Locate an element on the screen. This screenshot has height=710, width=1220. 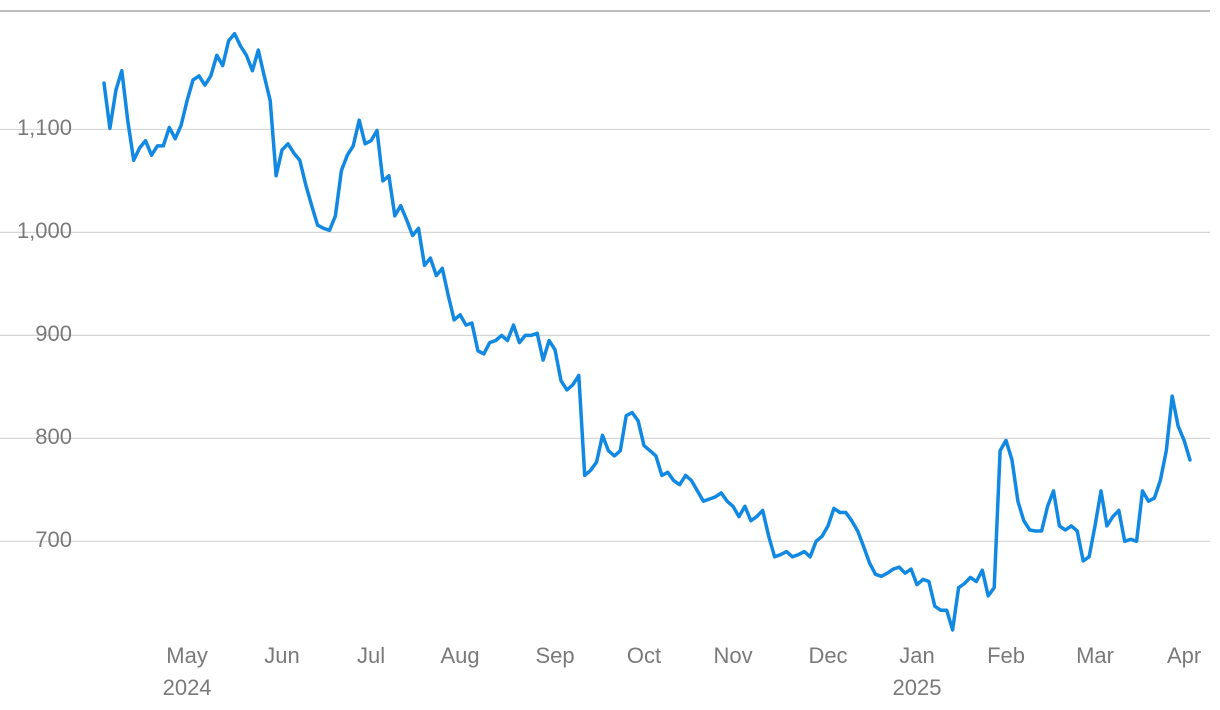
y-tick-label: 1,100 is located at coordinates (44, 127).